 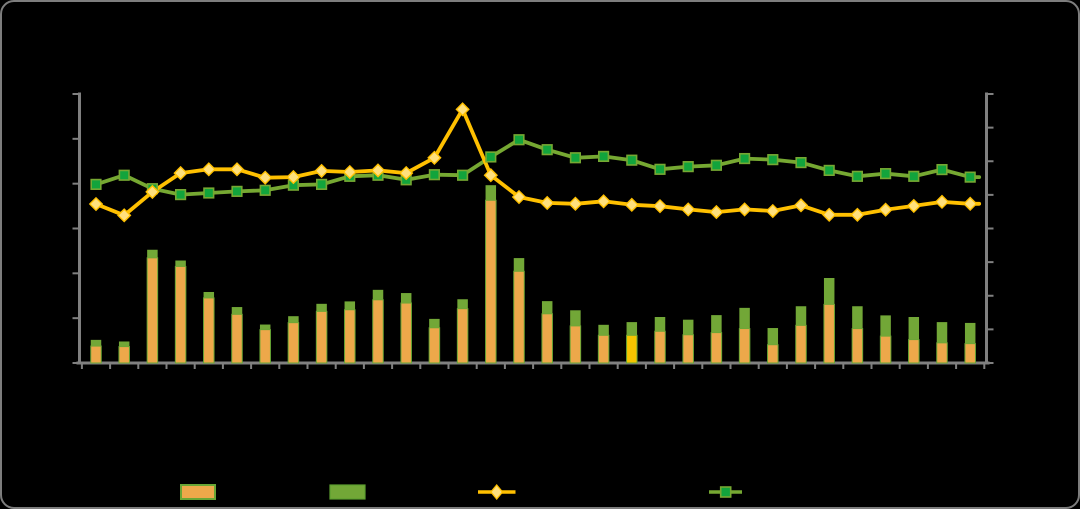 I want to click on legend-group, so click(x=461, y=492).